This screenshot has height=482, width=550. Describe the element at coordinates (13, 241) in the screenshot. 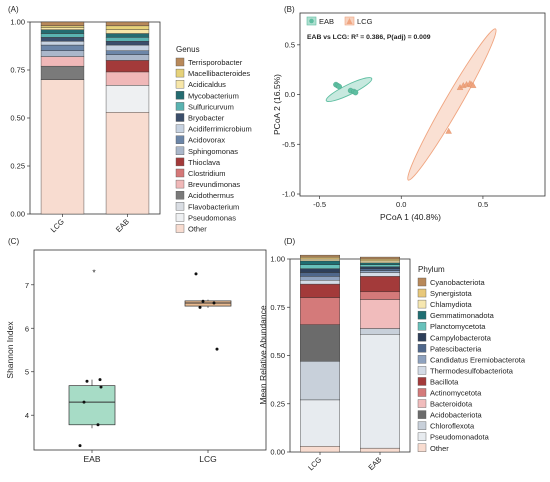

I see `panel-label-c: (C)` at that location.